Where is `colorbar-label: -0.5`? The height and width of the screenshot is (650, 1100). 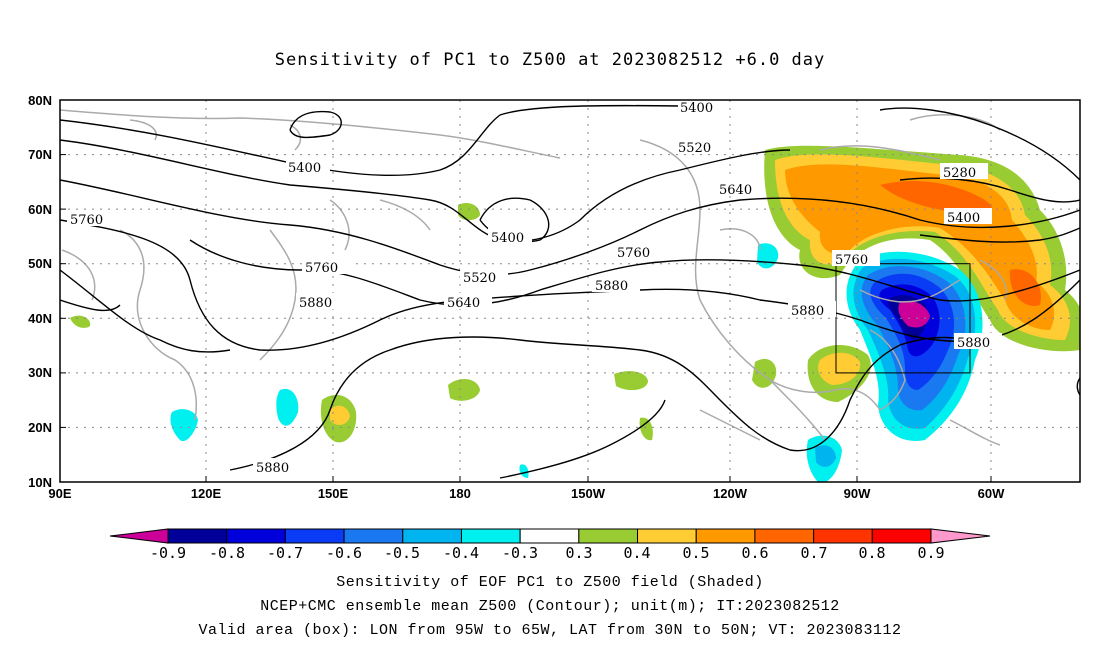
colorbar-label: -0.5 is located at coordinates (402, 553).